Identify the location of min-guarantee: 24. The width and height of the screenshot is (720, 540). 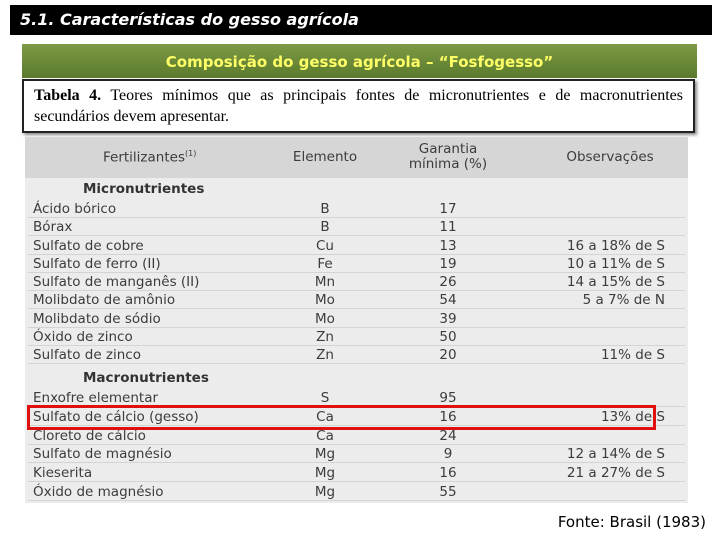
(448, 435).